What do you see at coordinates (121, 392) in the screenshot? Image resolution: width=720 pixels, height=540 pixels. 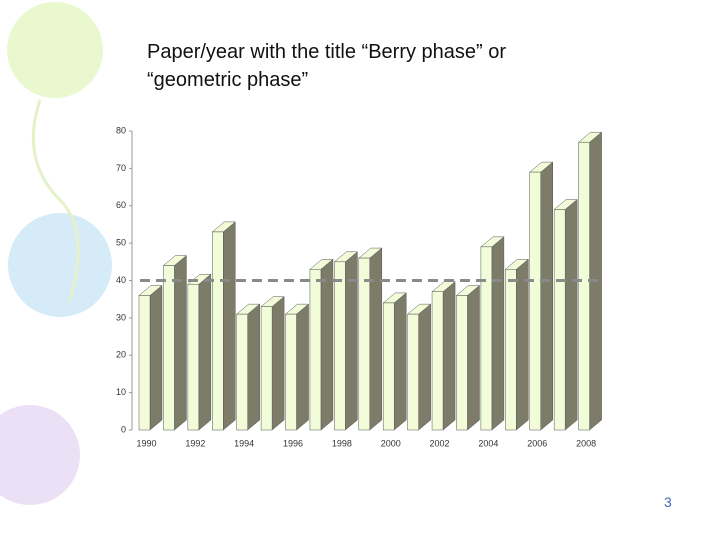 I see `y-tick-label: 10` at bounding box center [121, 392].